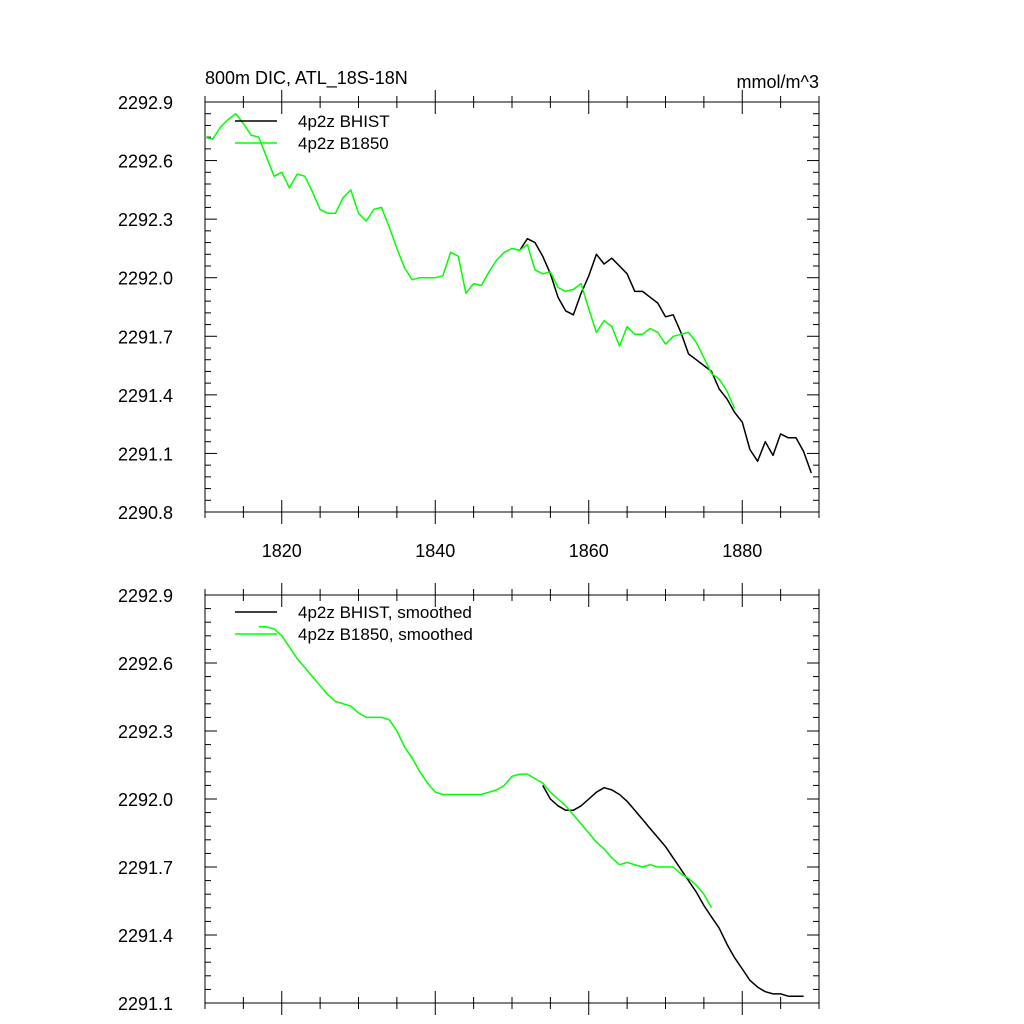  I want to click on y-tick-label: 2290.8, so click(145, 513).